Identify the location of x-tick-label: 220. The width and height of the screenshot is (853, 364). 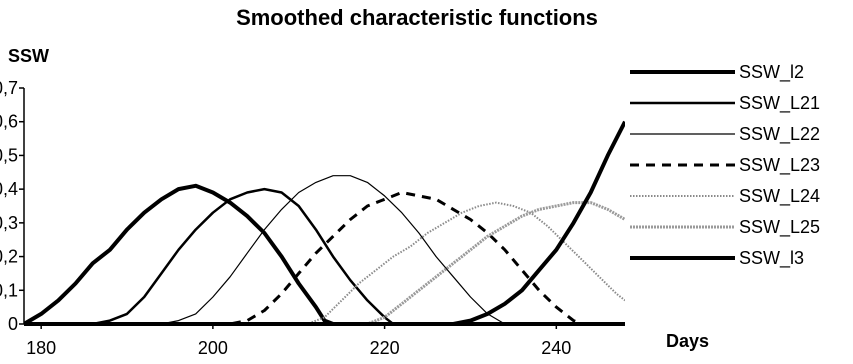
(385, 348).